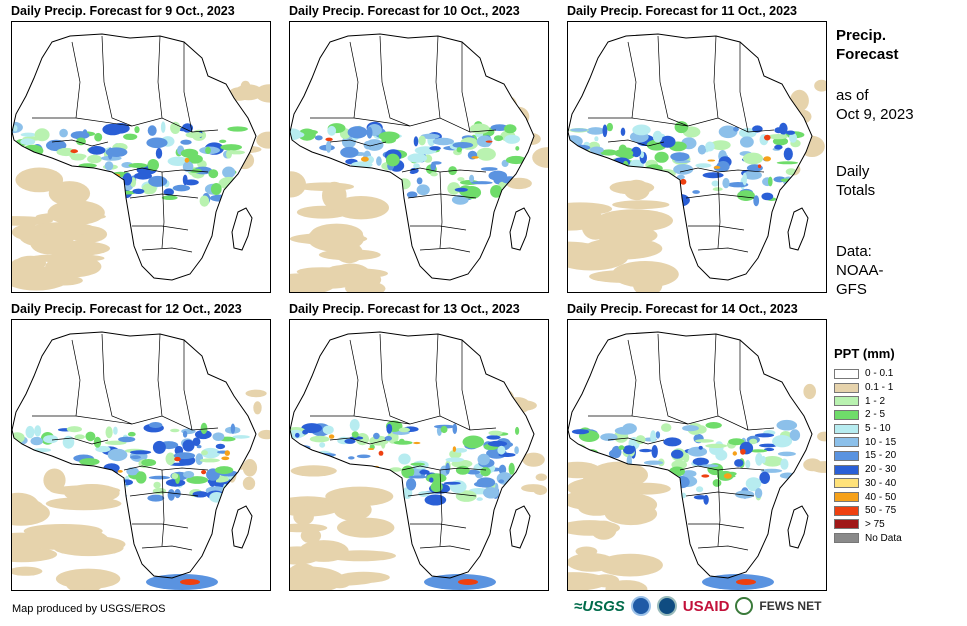 This screenshot has height=626, width=967. Describe the element at coordinates (855, 181) in the screenshot. I see `side-totals: Daily Totals` at that location.